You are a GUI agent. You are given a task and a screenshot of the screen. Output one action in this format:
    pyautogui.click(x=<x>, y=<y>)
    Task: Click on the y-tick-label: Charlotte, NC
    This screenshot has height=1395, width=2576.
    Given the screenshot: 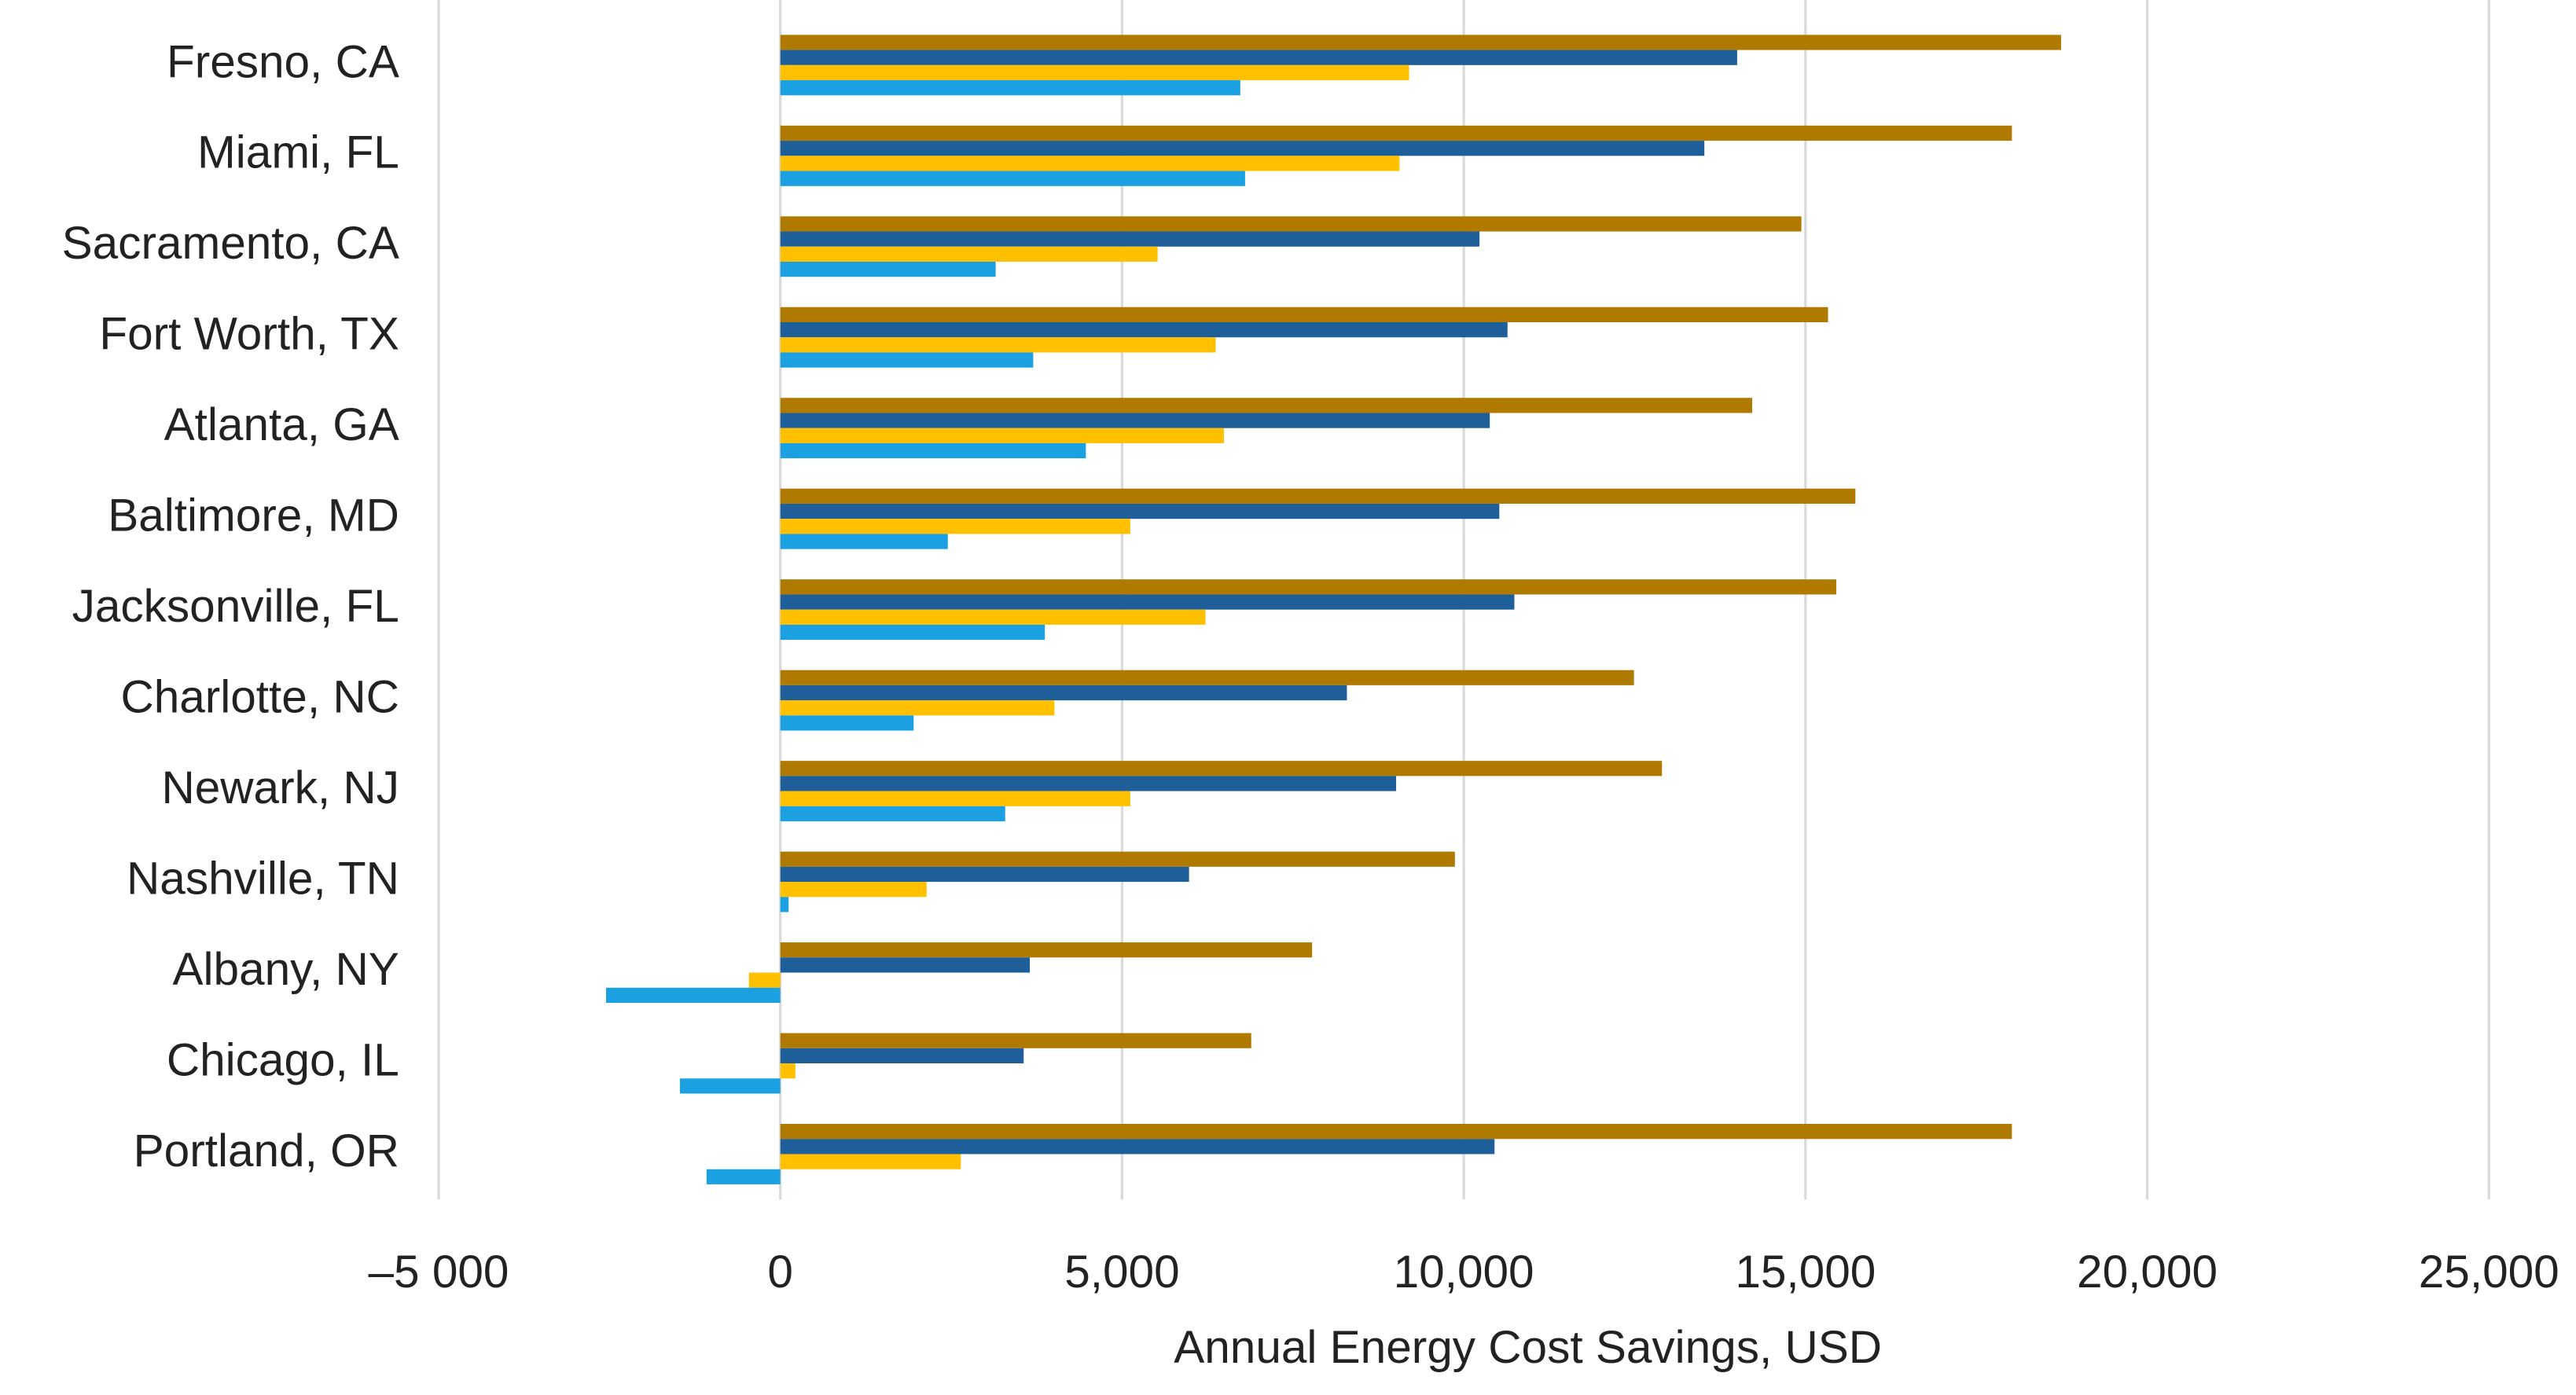 What is the action you would take?
    pyautogui.click(x=259, y=697)
    